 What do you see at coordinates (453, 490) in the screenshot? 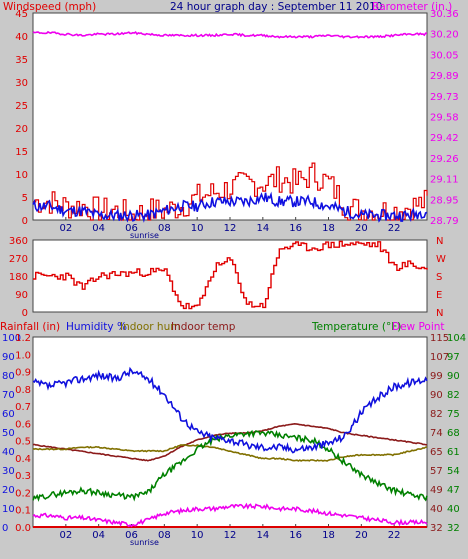
I see `y-tick-label: 47` at bounding box center [453, 490].